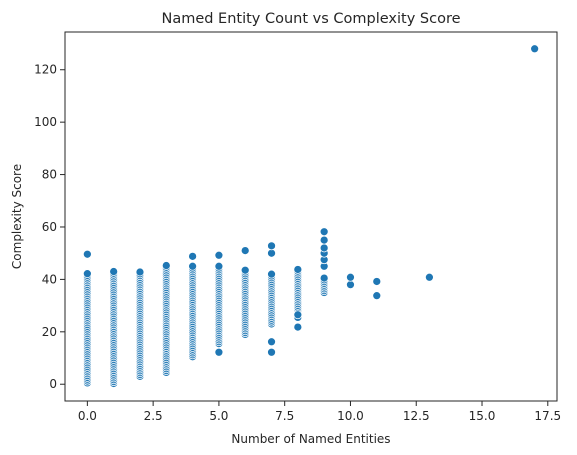 The image size is (577, 455). I want to click on x-tick-label: 2.5, so click(153, 416).